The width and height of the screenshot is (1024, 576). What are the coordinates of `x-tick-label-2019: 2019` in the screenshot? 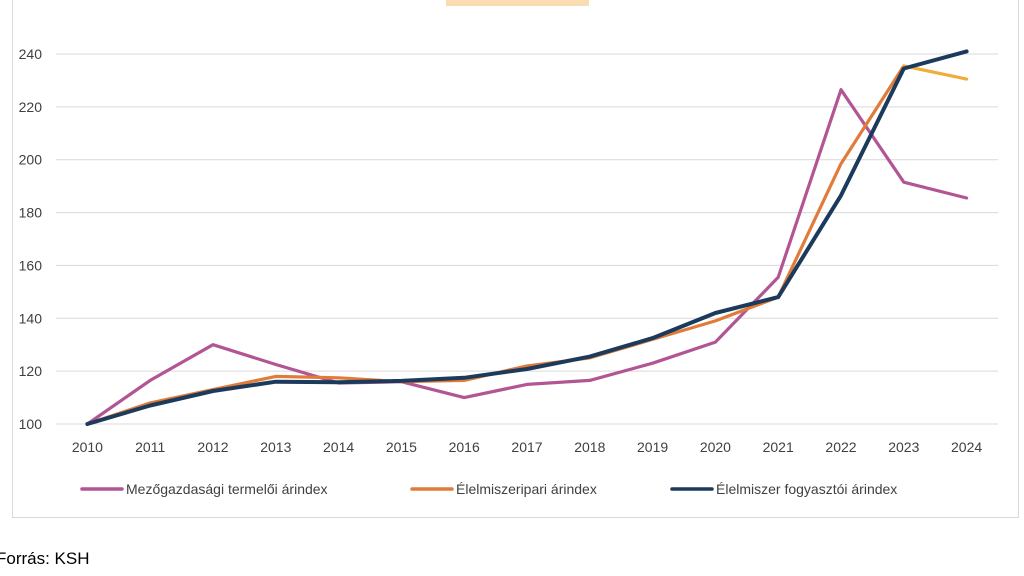 It's located at (652, 447).